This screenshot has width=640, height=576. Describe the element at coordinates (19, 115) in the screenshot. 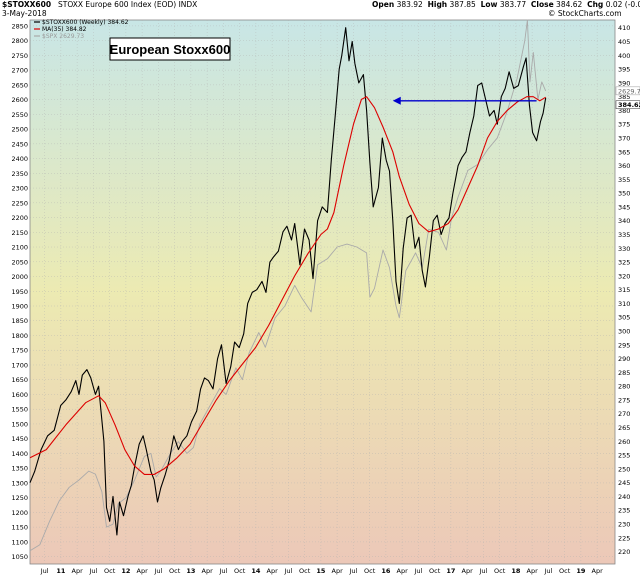

I see `left-tick-label: 2550` at that location.